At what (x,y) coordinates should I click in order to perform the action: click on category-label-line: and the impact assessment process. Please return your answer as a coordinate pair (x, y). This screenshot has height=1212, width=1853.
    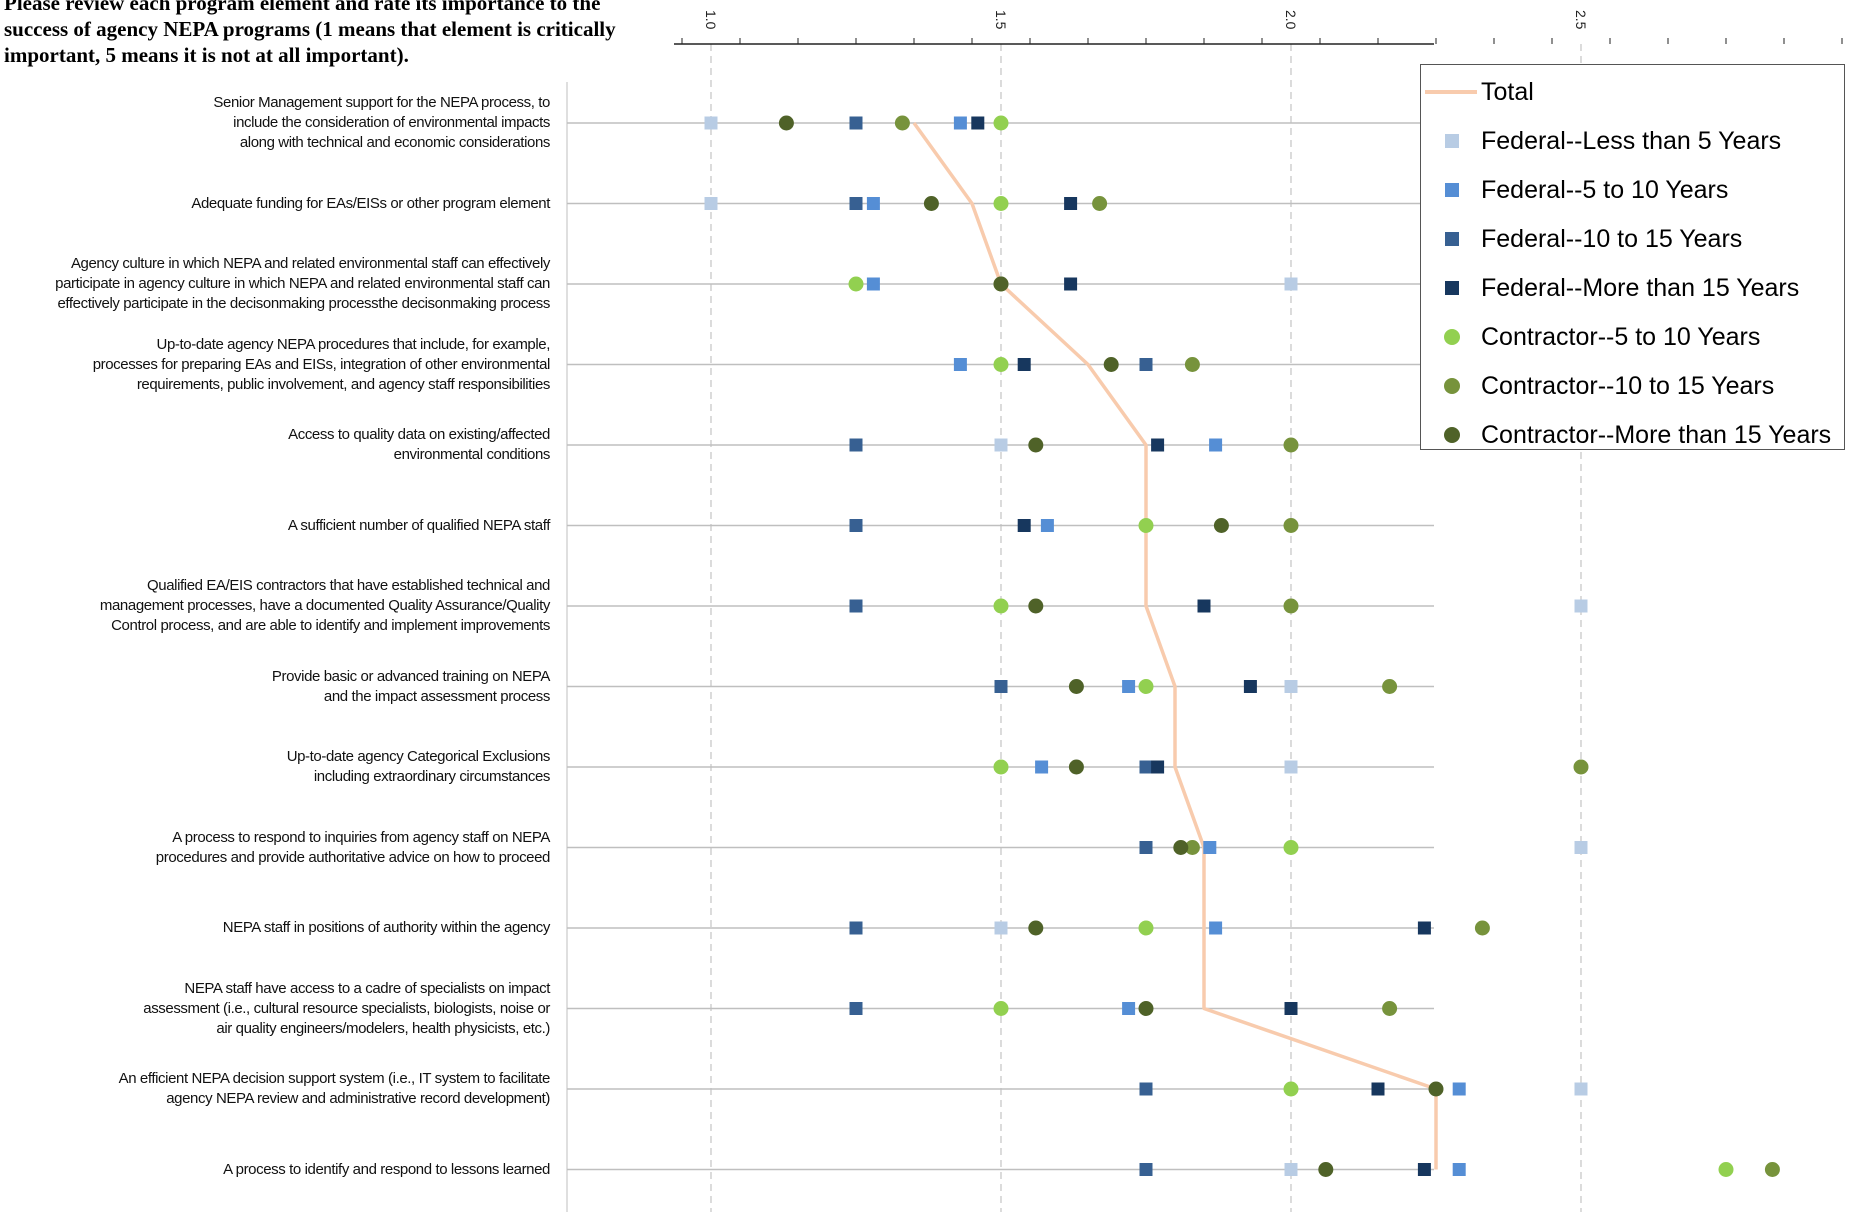
    Looking at the image, I should click on (436, 696).